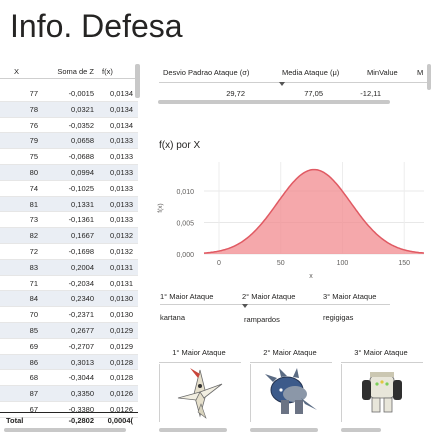 The height and width of the screenshot is (443, 442). Describe the element at coordinates (275, 304) in the screenshot. I see `slicer-divider` at that location.